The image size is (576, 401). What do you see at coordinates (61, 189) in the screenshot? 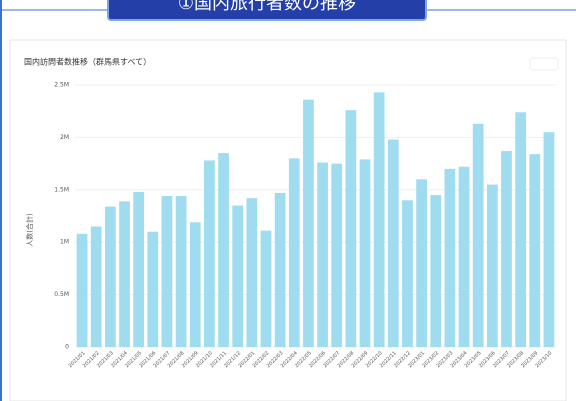
I see `y-tick-label: 1.5M` at bounding box center [61, 189].